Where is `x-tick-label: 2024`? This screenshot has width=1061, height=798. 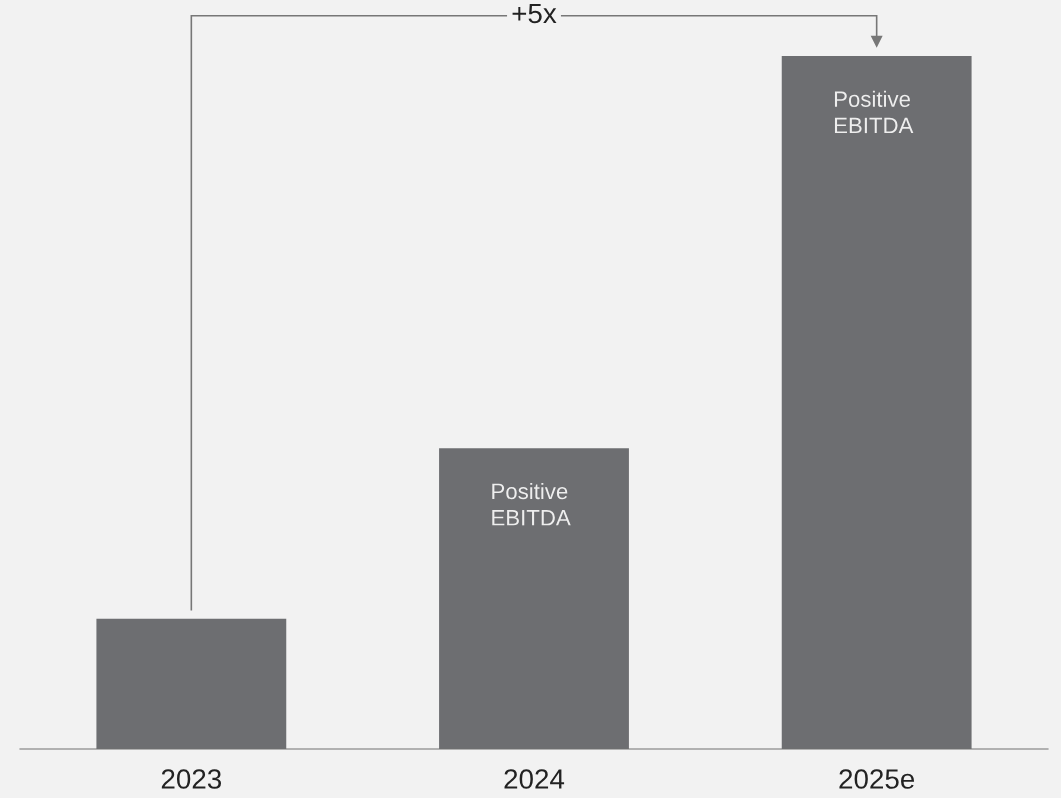 x-tick-label: 2024 is located at coordinates (534, 779).